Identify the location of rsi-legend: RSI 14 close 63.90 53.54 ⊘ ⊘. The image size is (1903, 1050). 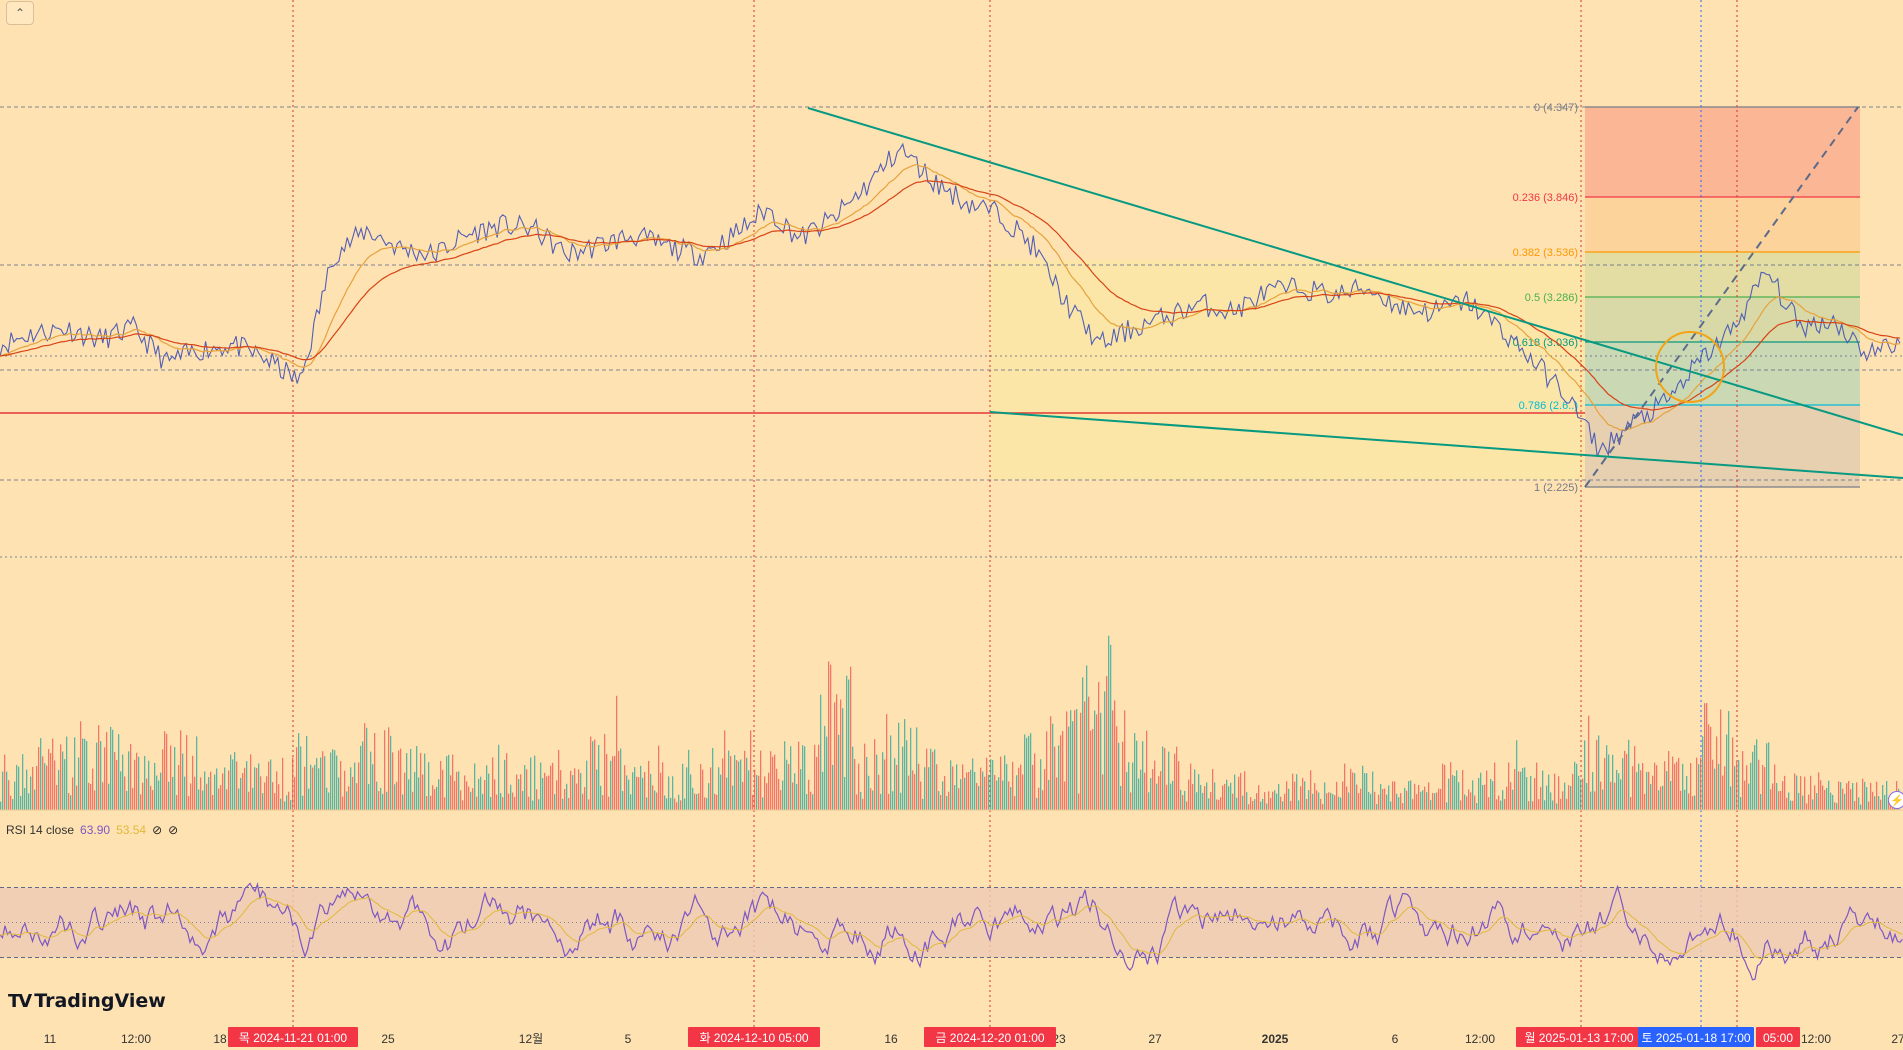
(92, 830).